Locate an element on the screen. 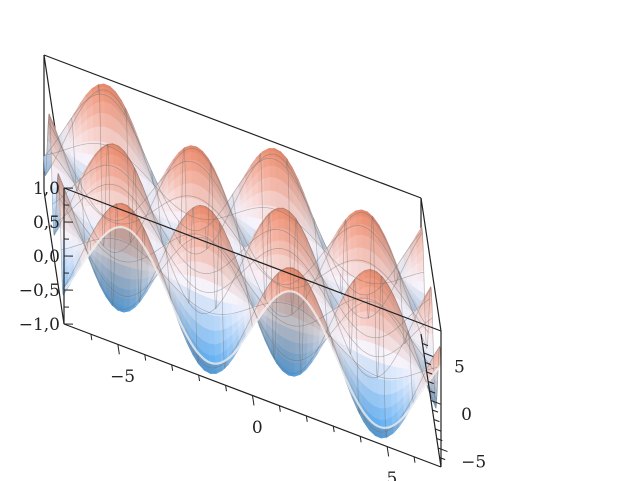 This screenshot has width=622, height=481. z-axis-tick-label: −1,0 is located at coordinates (39, 325).